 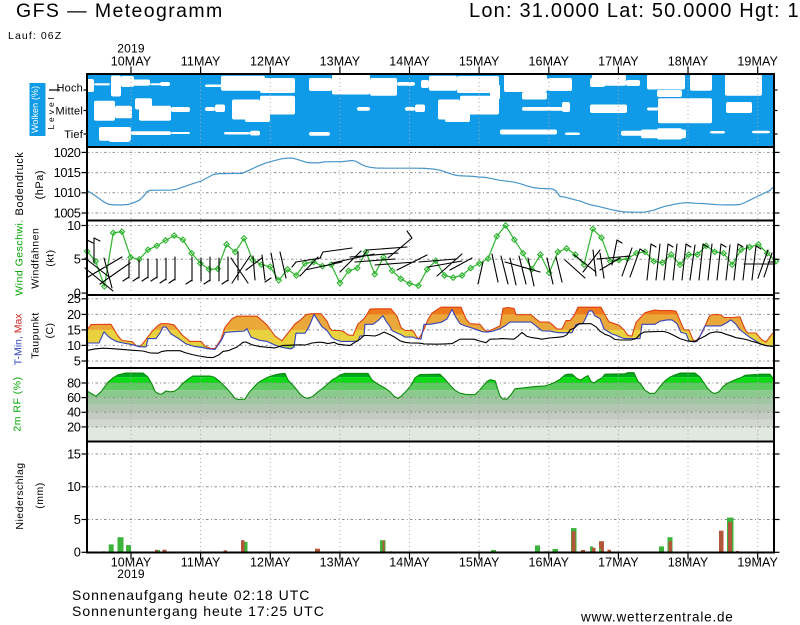 What do you see at coordinates (74, 412) in the screenshot?
I see `svg-text: 40` at bounding box center [74, 412].